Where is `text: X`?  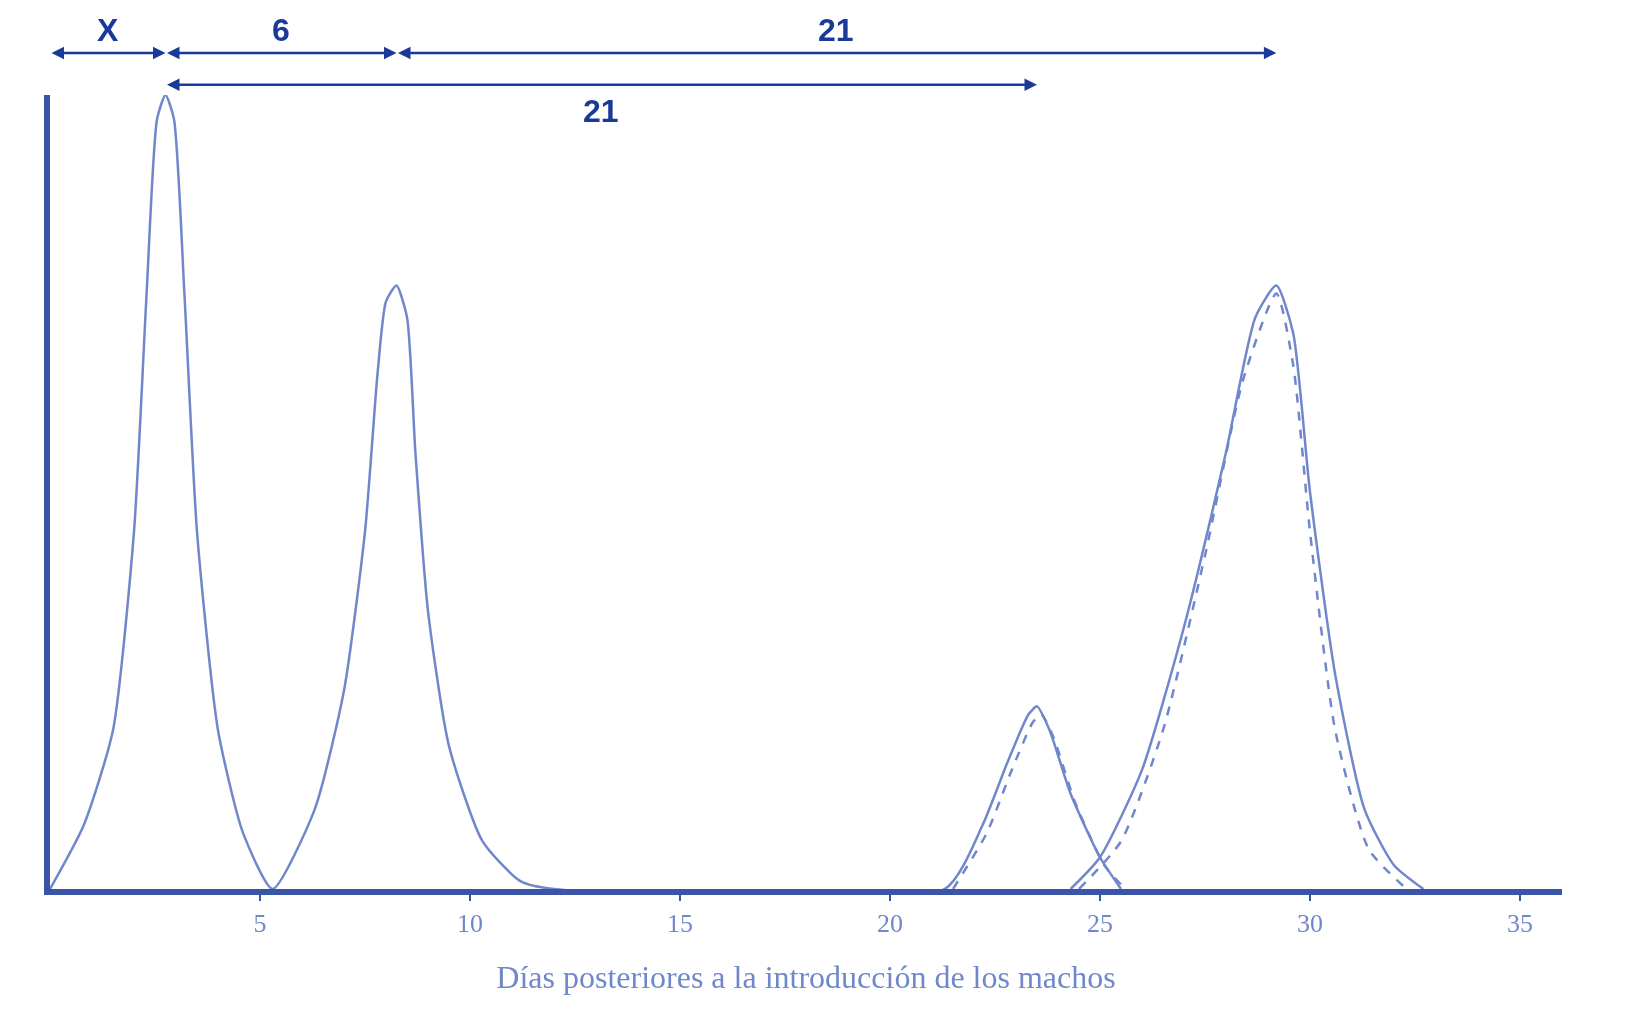 text: X is located at coordinates (108, 30).